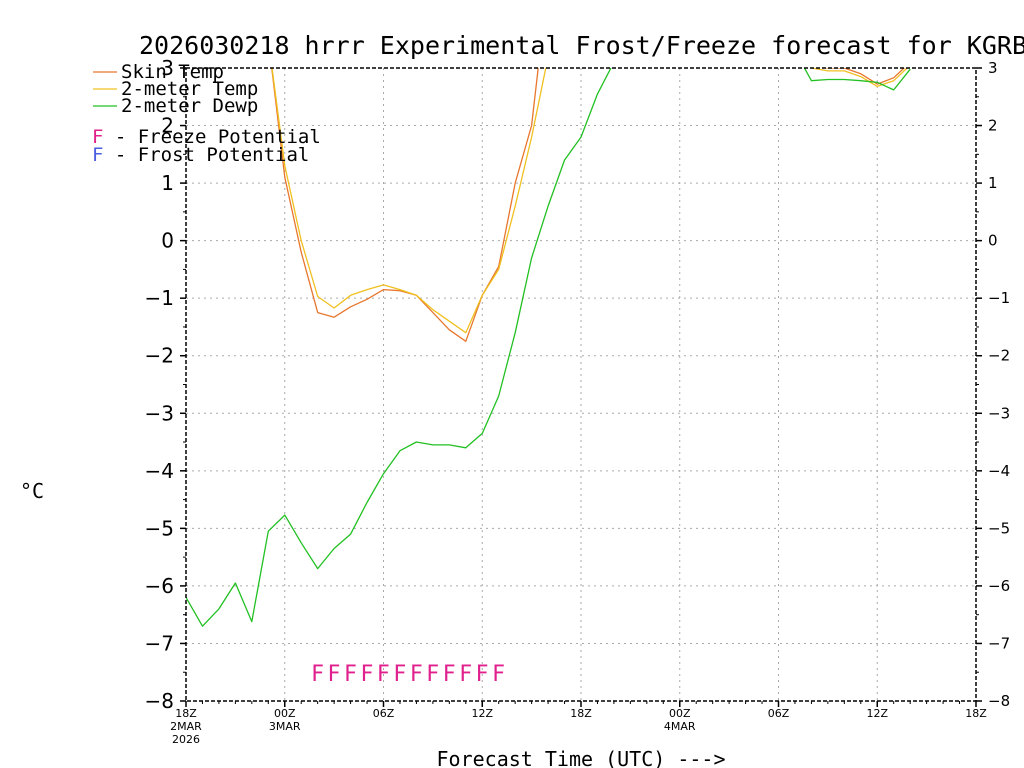 This screenshot has height=768, width=1024. I want to click on y-axis-label: °C, so click(32, 491).